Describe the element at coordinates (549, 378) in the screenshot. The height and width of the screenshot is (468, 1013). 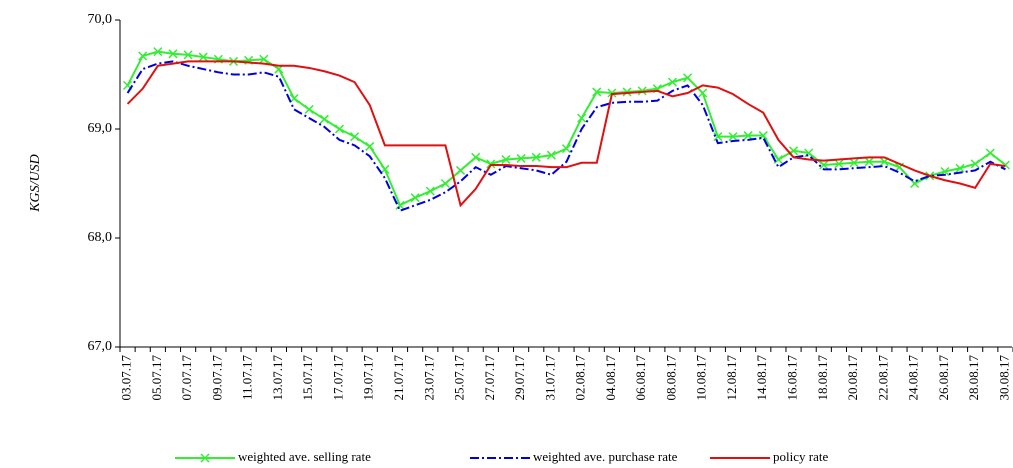
I see `x-tick-label: 31.07.17` at that location.